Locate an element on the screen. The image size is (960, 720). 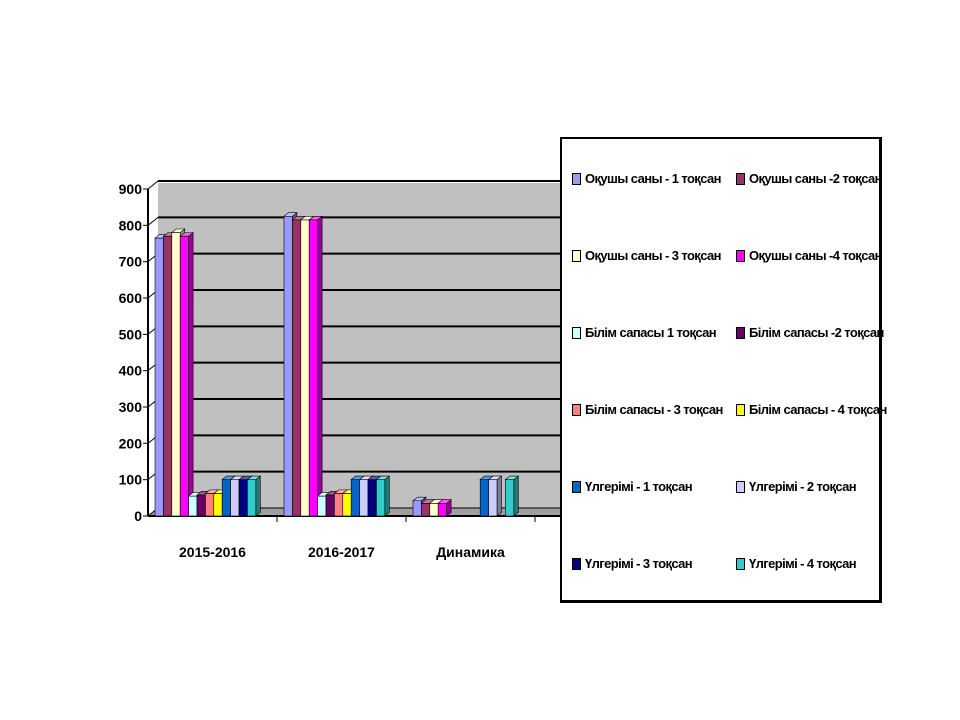
legend-label: Үлгерімі - 4 тоқсан is located at coordinates (803, 563).